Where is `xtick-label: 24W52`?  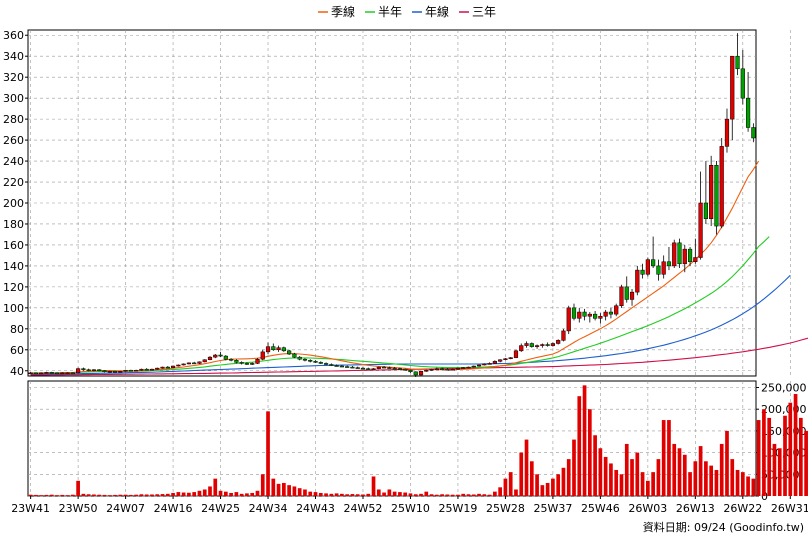 xtick-label: 24W52 is located at coordinates (363, 508).